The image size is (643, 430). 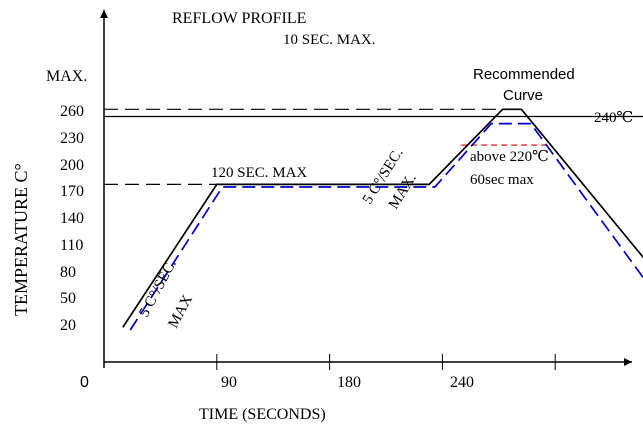 I want to click on y-tick-label: 110, so click(x=71, y=245).